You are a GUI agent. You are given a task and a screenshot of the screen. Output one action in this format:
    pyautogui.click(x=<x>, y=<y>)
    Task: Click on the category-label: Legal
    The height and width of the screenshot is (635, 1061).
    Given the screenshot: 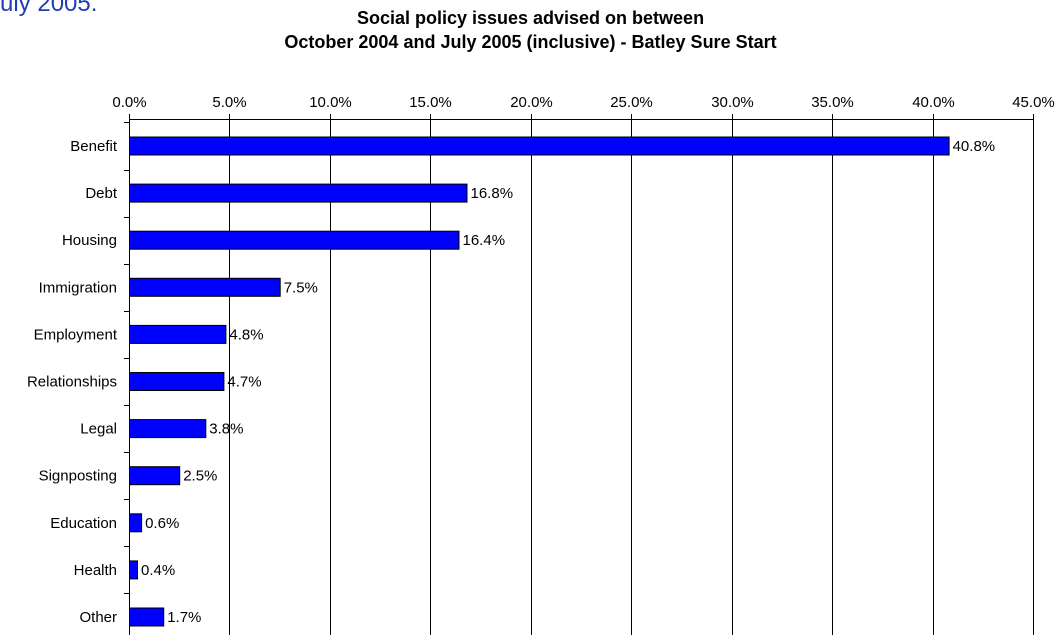 What is the action you would take?
    pyautogui.click(x=98, y=429)
    